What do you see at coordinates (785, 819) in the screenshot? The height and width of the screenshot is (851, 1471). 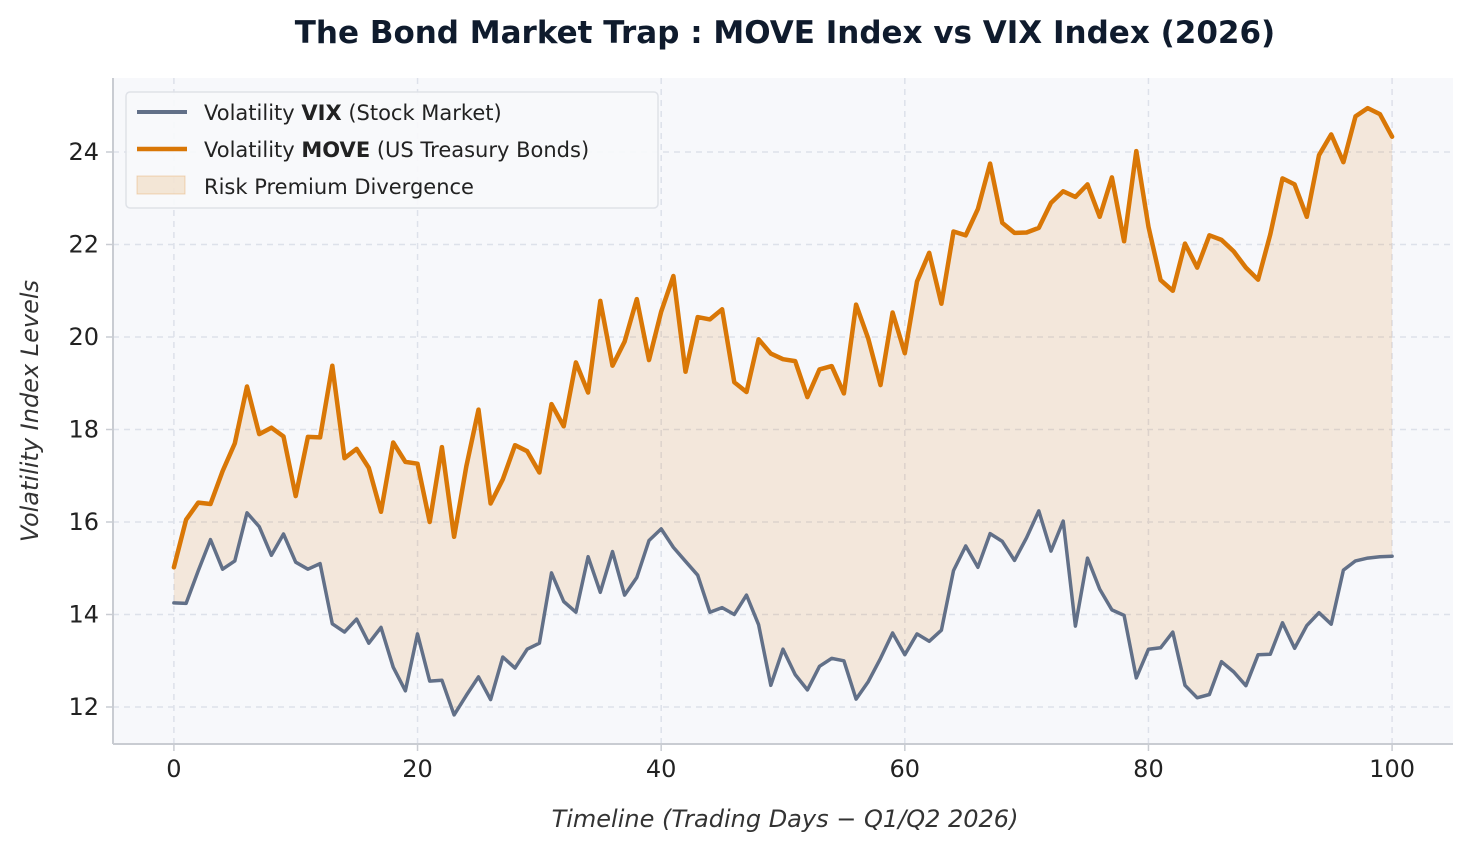 I see `x-axis-label: Timeline (Trading Days − Q1/Q2 2026)` at bounding box center [785, 819].